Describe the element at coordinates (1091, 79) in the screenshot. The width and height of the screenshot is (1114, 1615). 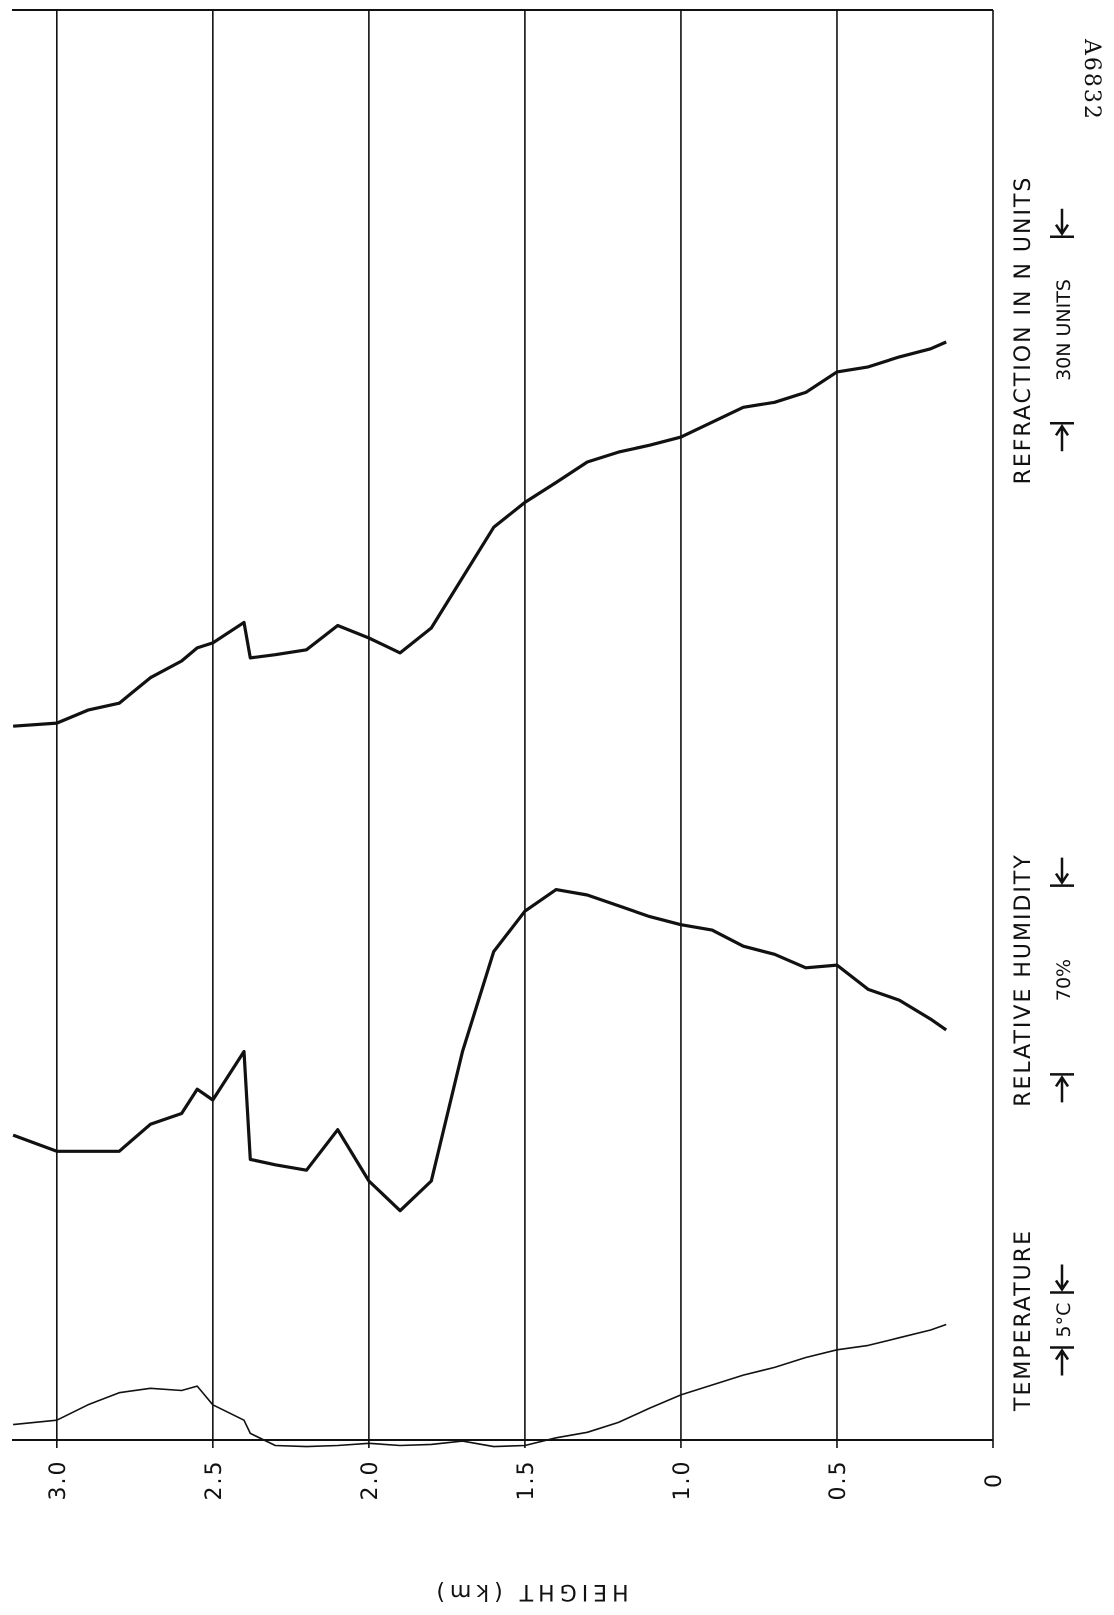
I see `annotation: A6832` at that location.